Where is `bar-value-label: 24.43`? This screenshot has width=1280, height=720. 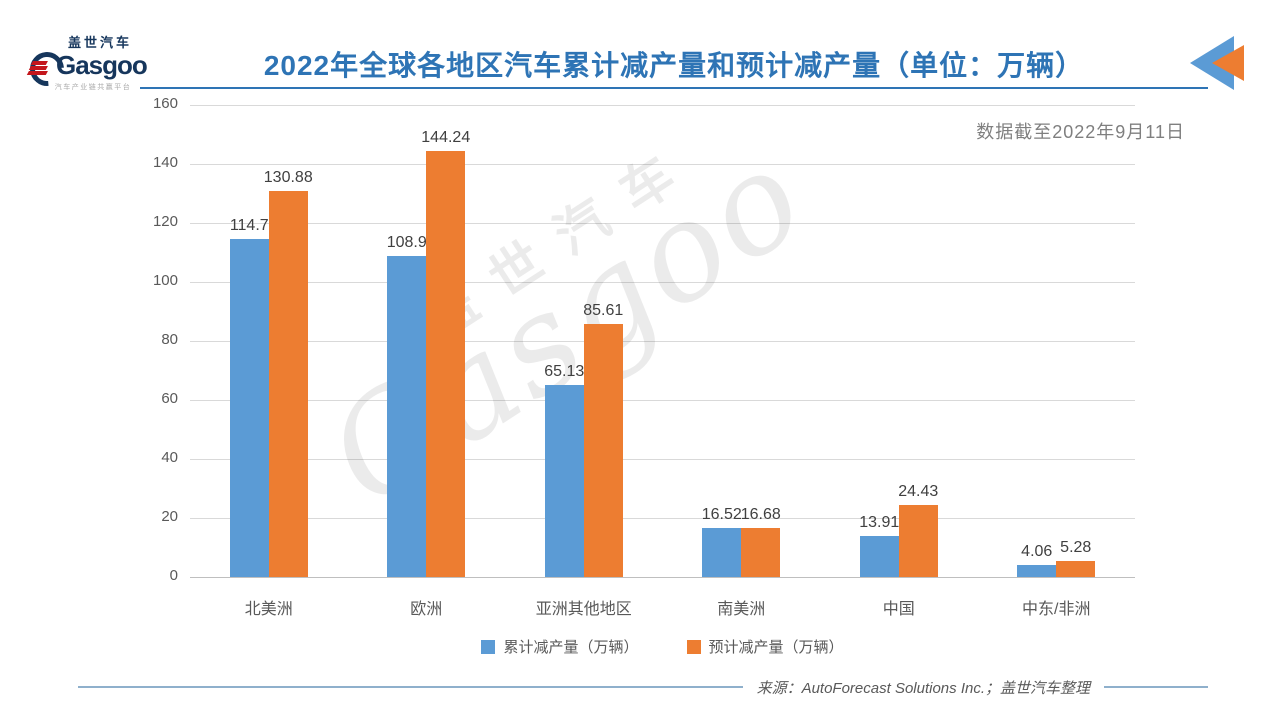 bar-value-label: 24.43 is located at coordinates (918, 491).